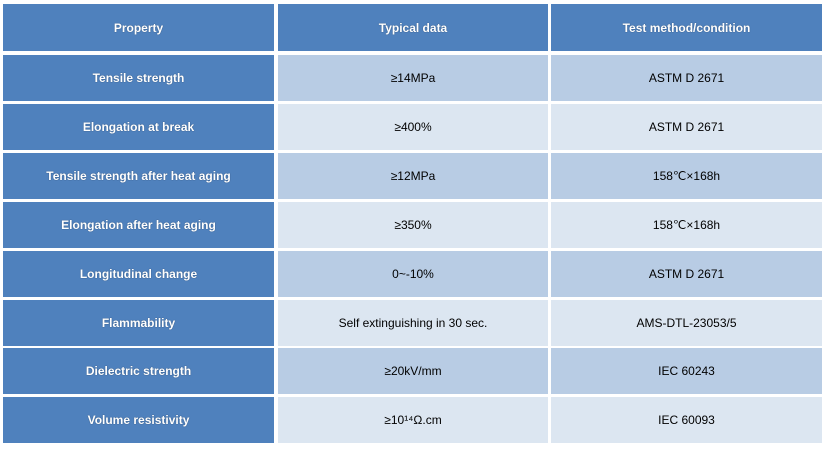 This screenshot has height=450, width=826. What do you see at coordinates (138, 224) in the screenshot?
I see `property-cell: Elongation after heat aging` at bounding box center [138, 224].